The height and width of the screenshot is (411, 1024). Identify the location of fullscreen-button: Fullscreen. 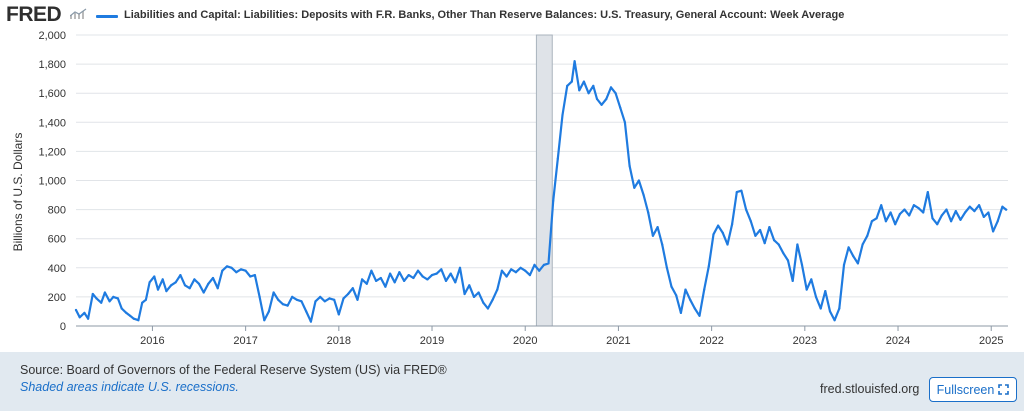
(973, 389).